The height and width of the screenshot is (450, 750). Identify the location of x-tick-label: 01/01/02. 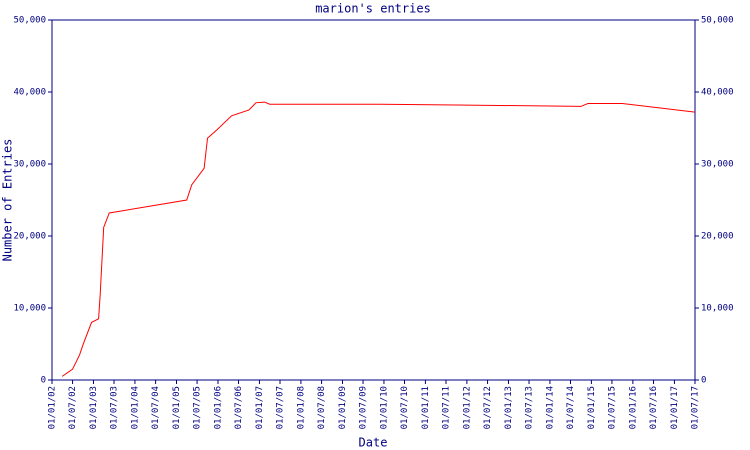
(53, 407).